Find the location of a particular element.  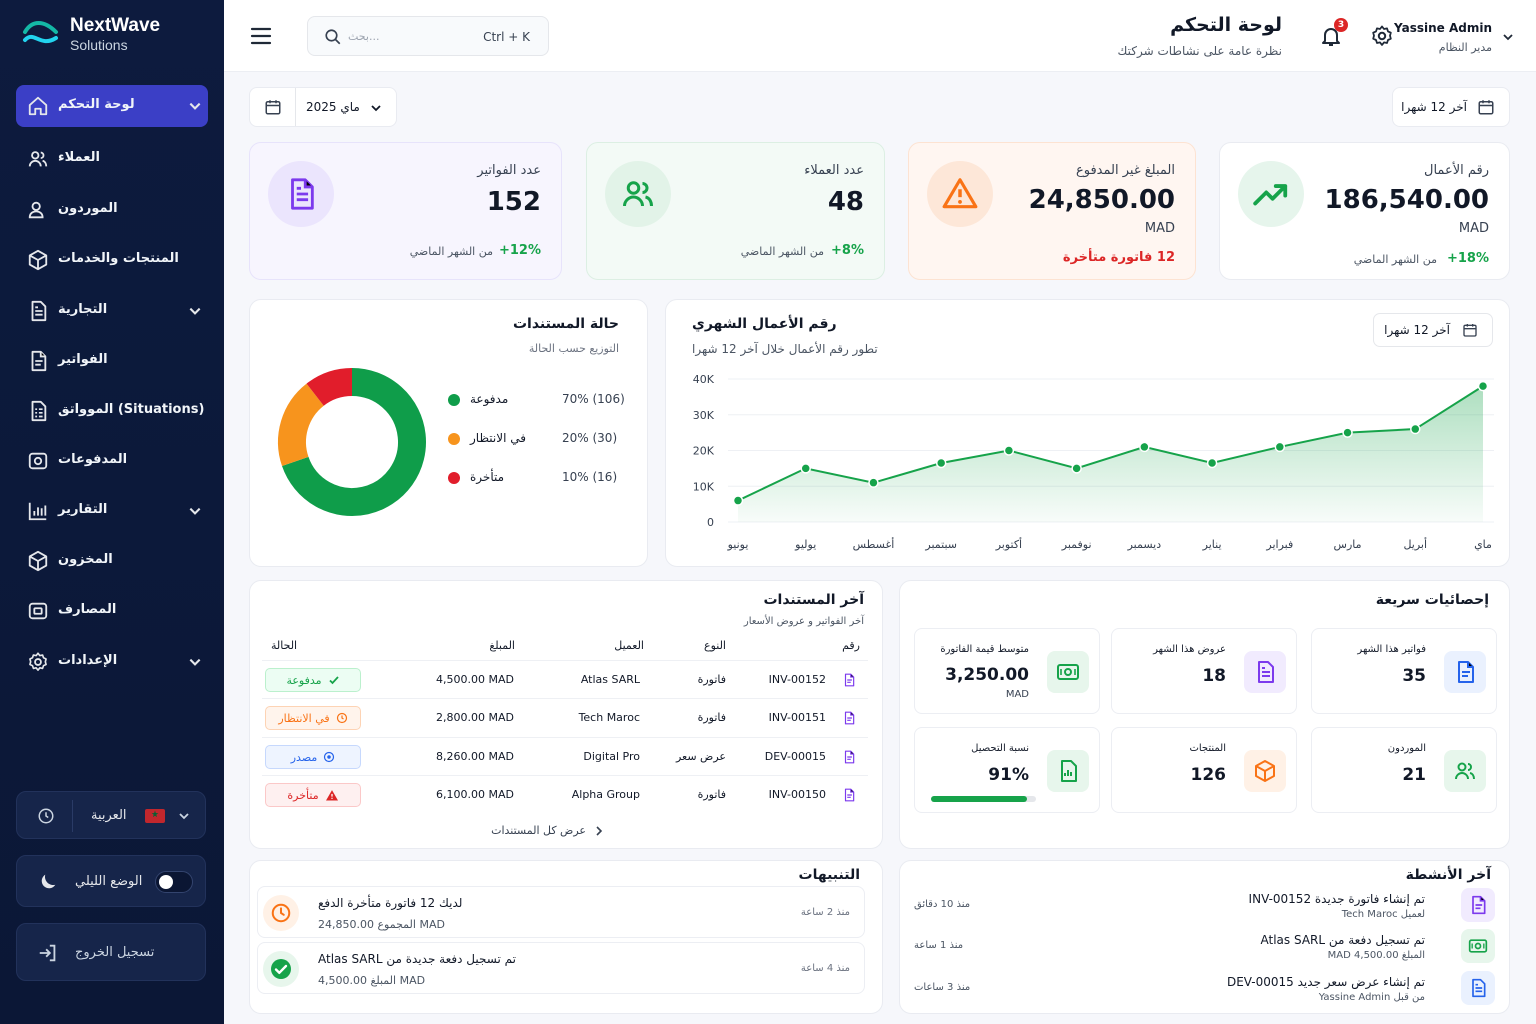

sidebar-item-10: المصارف is located at coordinates (112, 611).